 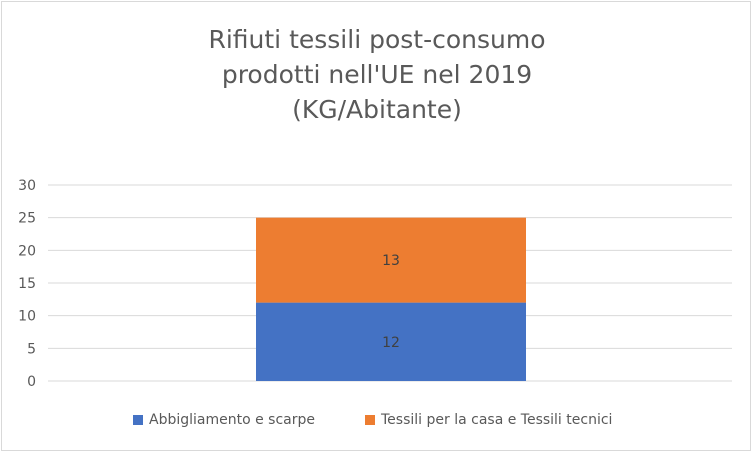 I want to click on legend-label-abbigliamento: Abbigliamento e scarpe, so click(x=232, y=420).